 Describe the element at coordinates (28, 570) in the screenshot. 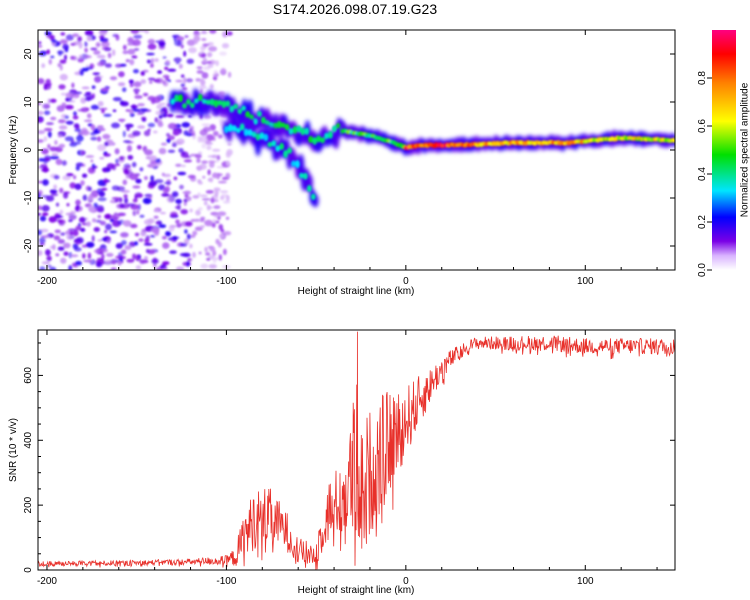

I see `y-tick-label: 0` at that location.